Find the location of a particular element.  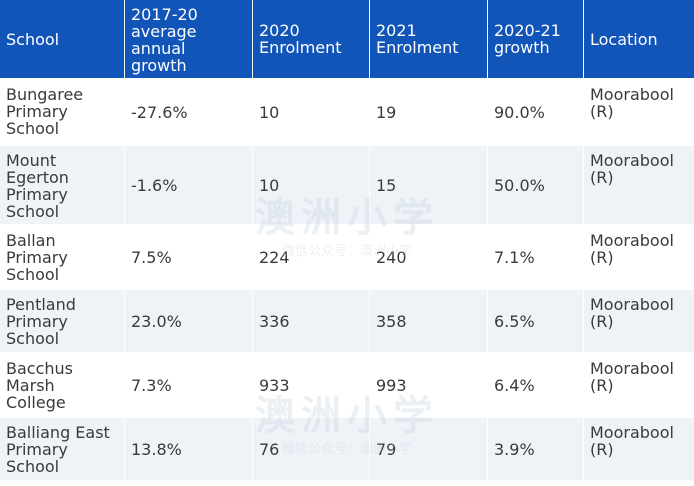

school-cell: Pentland Primary School is located at coordinates (62, 322).